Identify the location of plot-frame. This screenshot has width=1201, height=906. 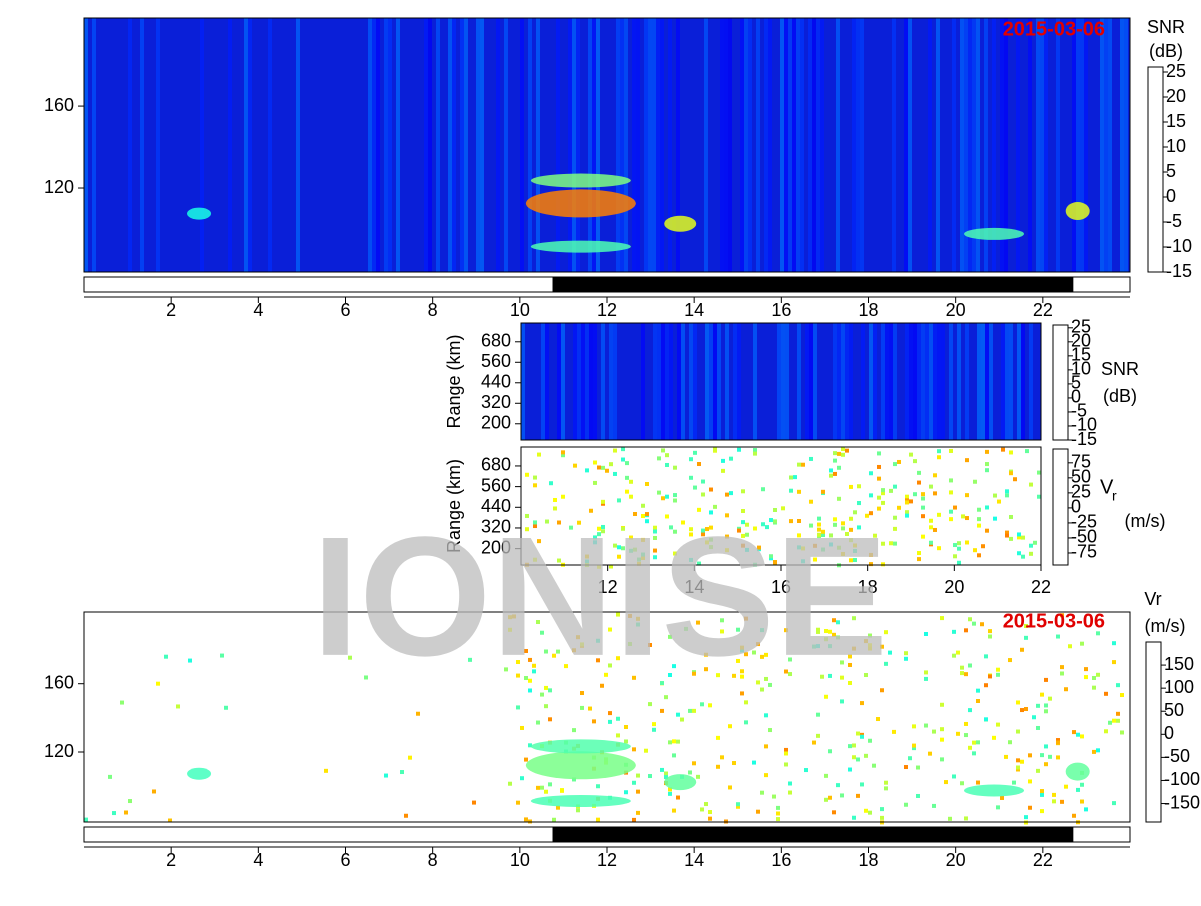
(781, 381).